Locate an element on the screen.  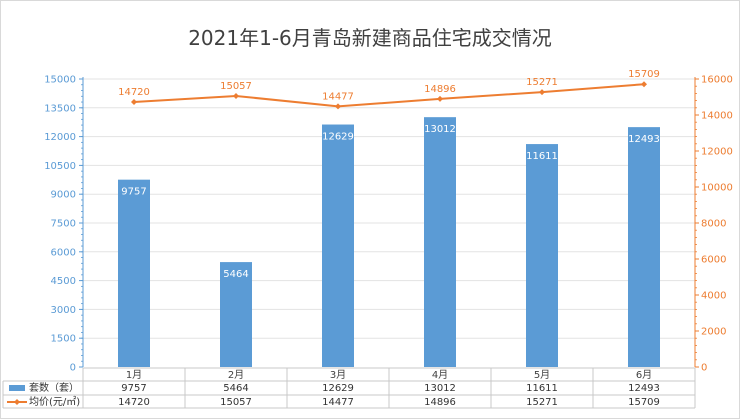
line-data-label: 15271 is located at coordinates (542, 82).